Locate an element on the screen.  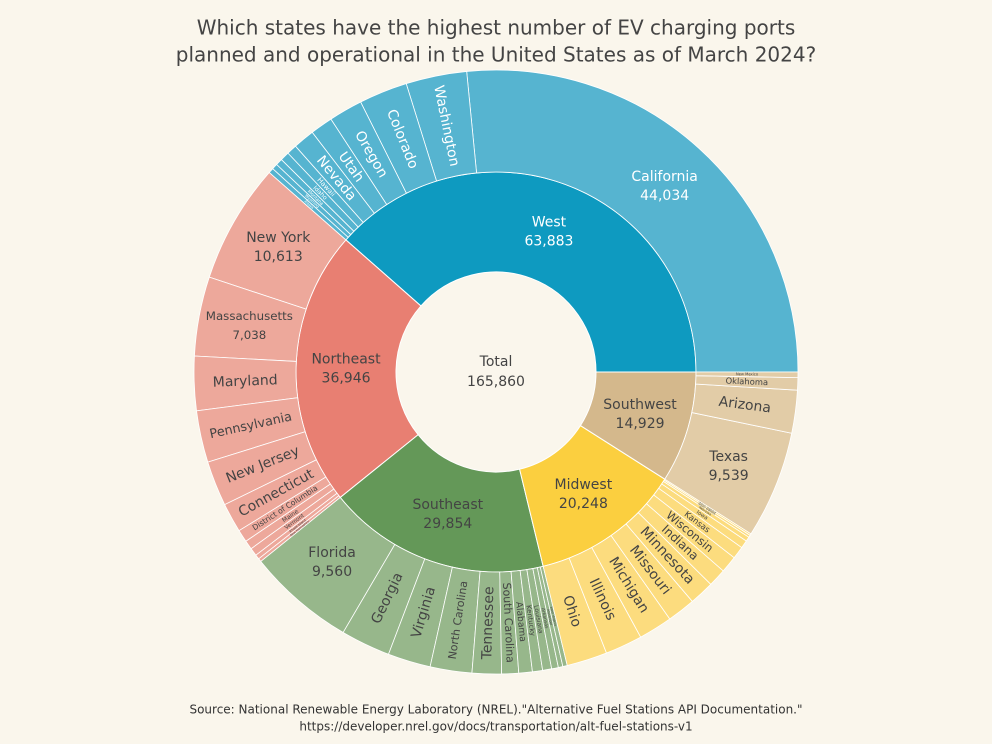
state-label: Arizona is located at coordinates (745, 405).